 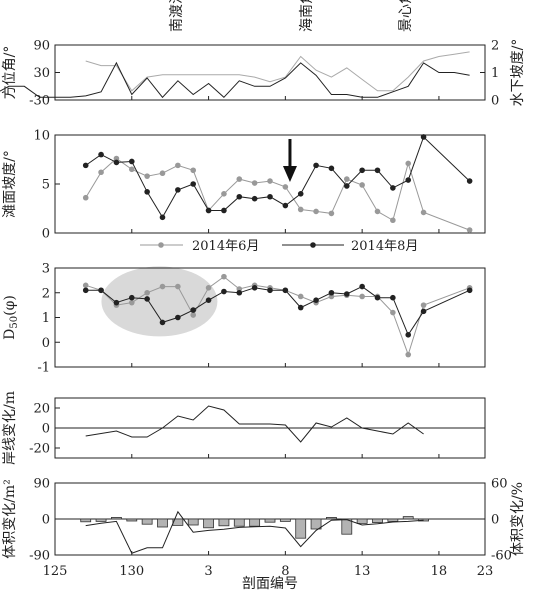 I want to click on panel-4-ytick-label: 20, so click(x=41, y=409).